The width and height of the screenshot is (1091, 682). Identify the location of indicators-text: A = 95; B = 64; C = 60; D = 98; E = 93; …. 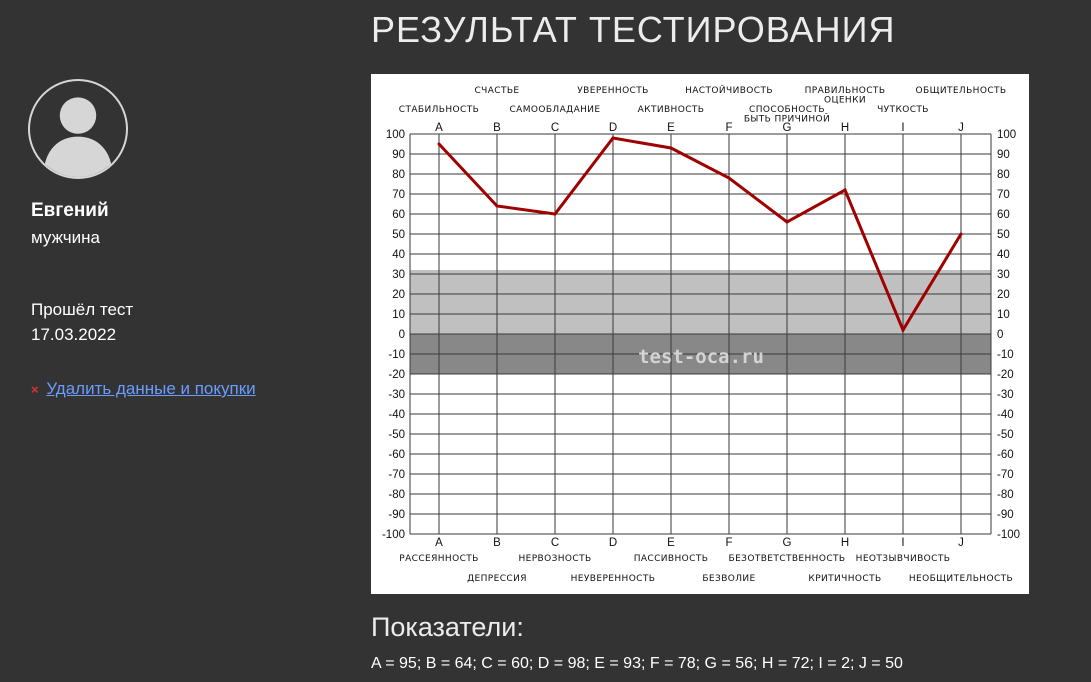
(637, 663).